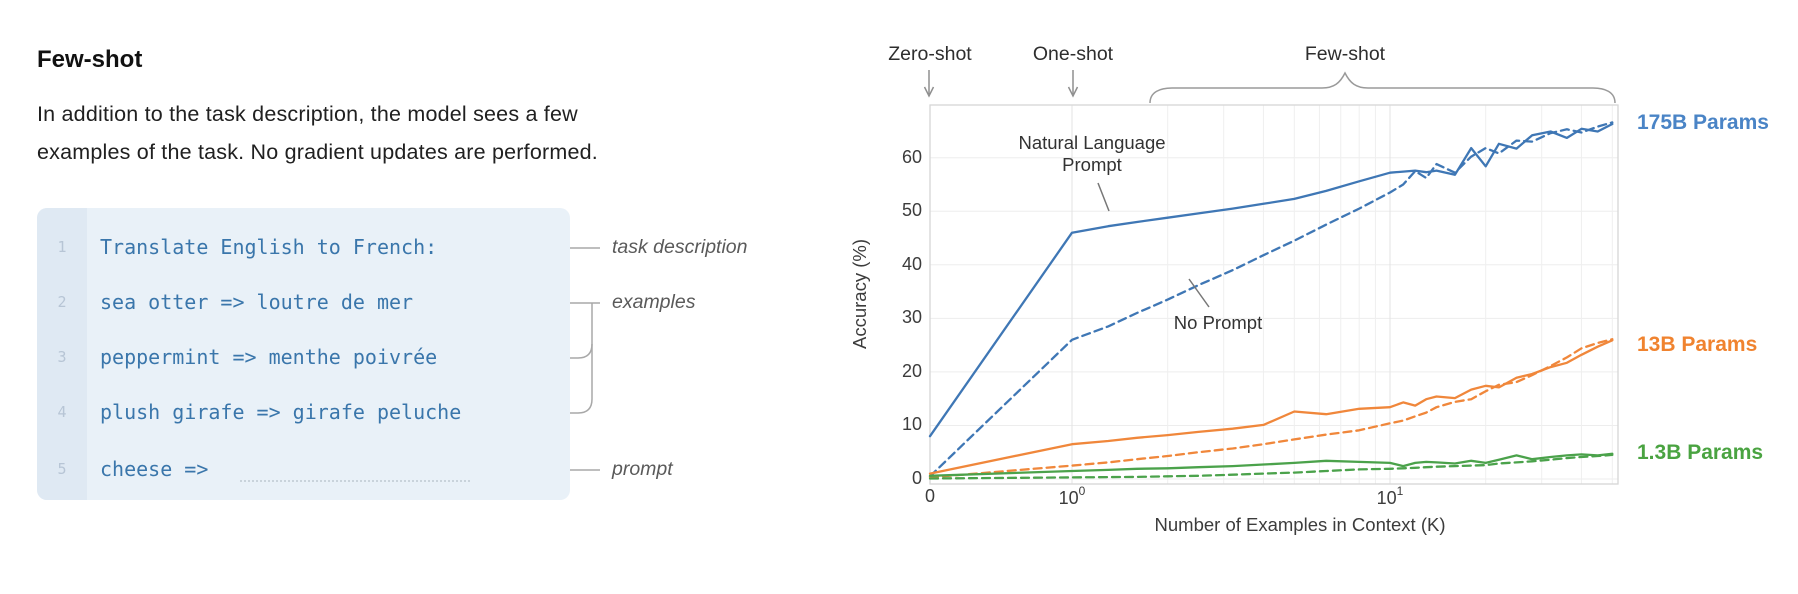  I want to click on natural-language-prompt-line2: Prompt, so click(1092, 164).